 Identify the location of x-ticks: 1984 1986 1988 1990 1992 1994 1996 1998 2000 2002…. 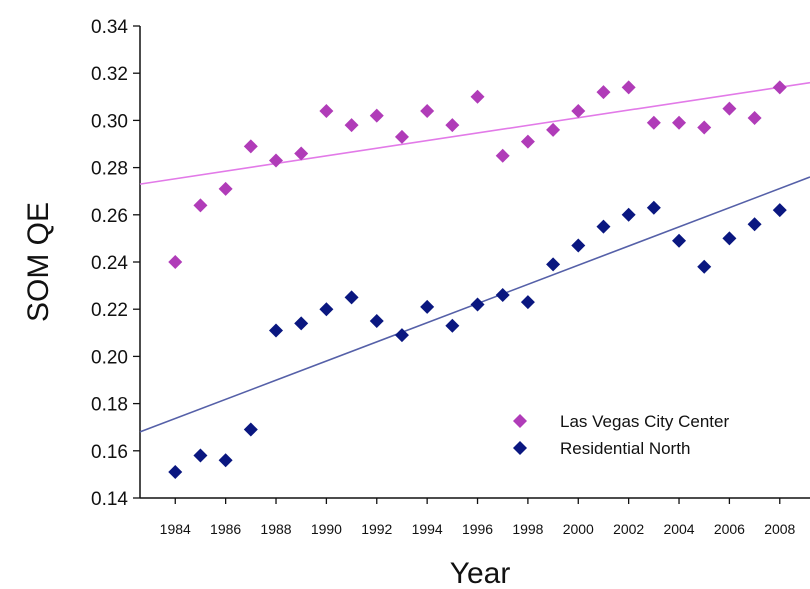
(478, 517).